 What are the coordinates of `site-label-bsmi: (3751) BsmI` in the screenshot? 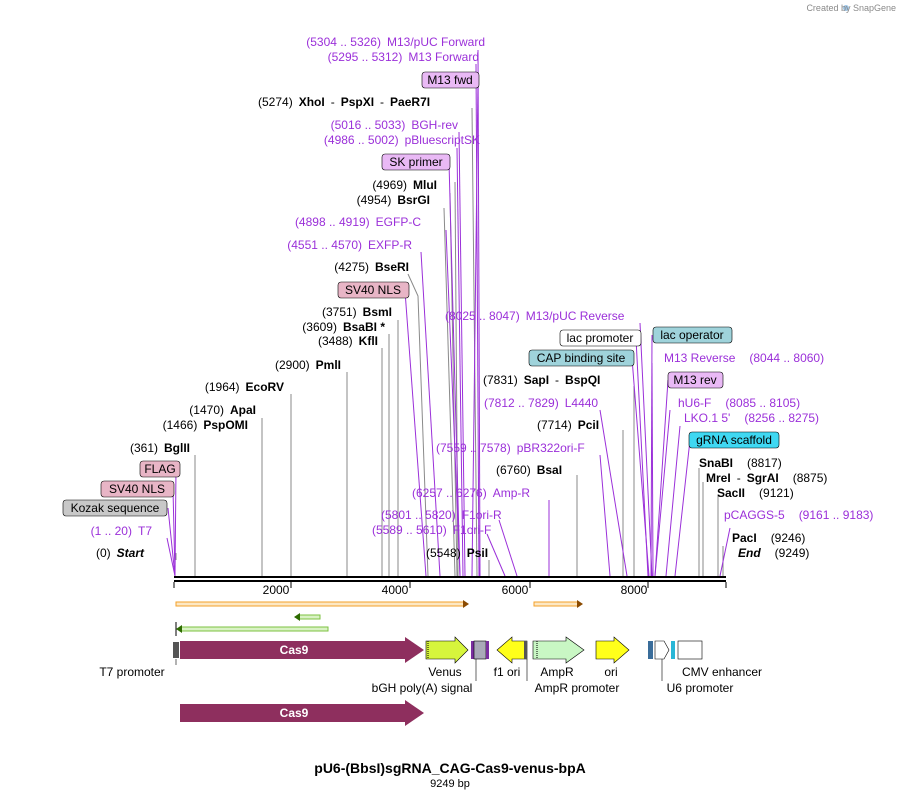 It's located at (357, 312).